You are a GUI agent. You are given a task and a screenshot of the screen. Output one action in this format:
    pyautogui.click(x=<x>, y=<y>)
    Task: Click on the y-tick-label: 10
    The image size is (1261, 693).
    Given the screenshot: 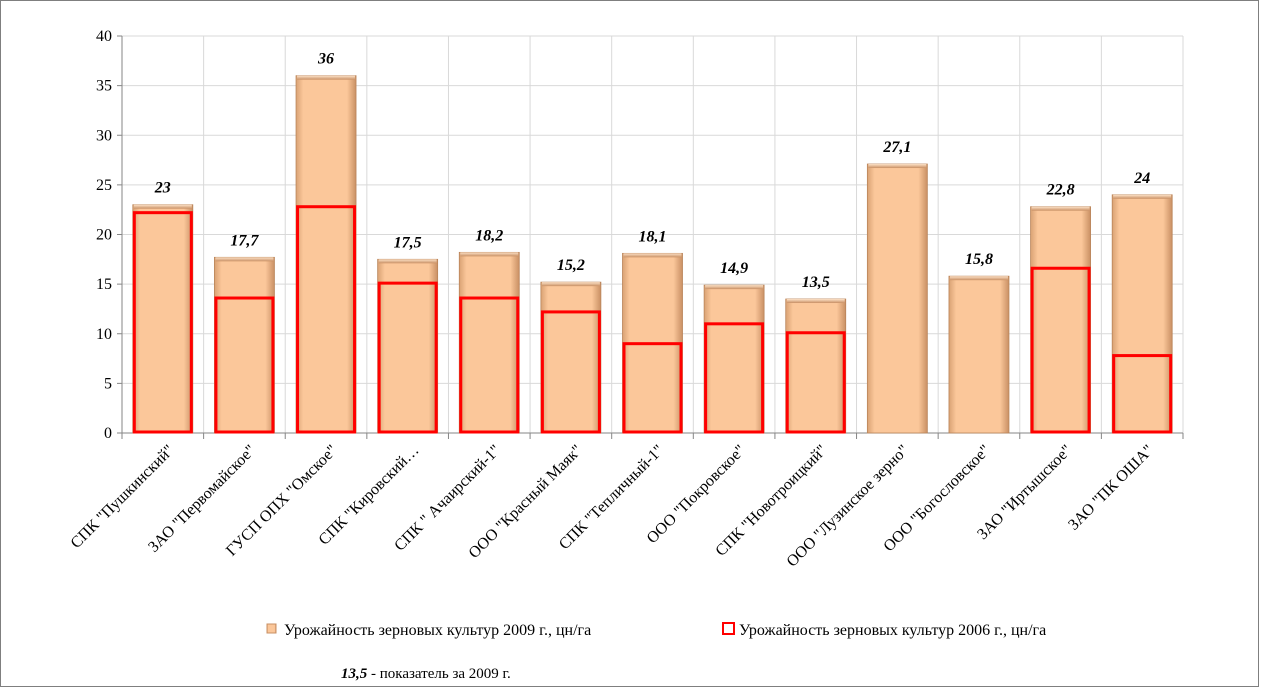 What is the action you would take?
    pyautogui.click(x=104, y=334)
    